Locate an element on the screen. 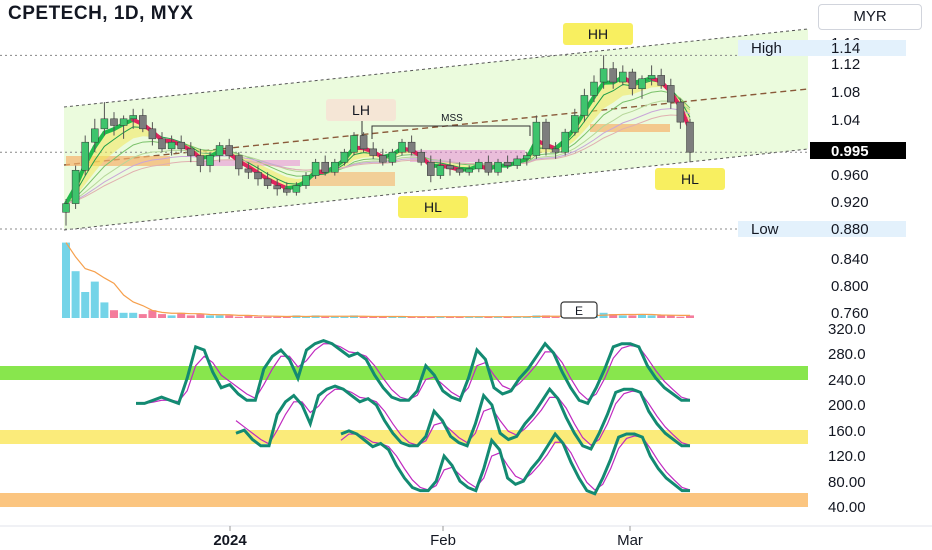  high-value: 1.14 is located at coordinates (845, 48).